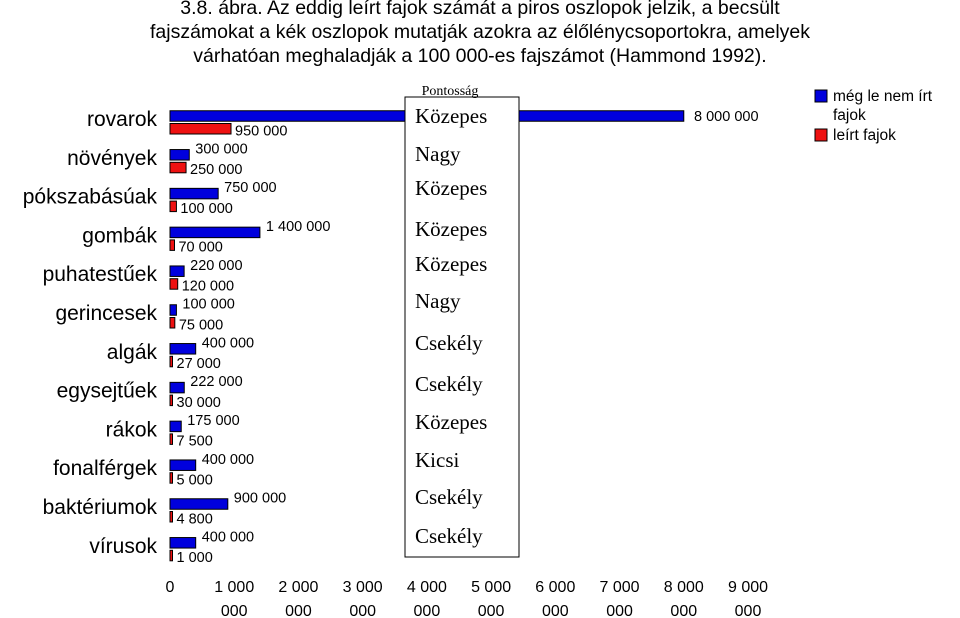  Describe the element at coordinates (206, 209) in the screenshot. I see `data-label-described: 100 000` at that location.